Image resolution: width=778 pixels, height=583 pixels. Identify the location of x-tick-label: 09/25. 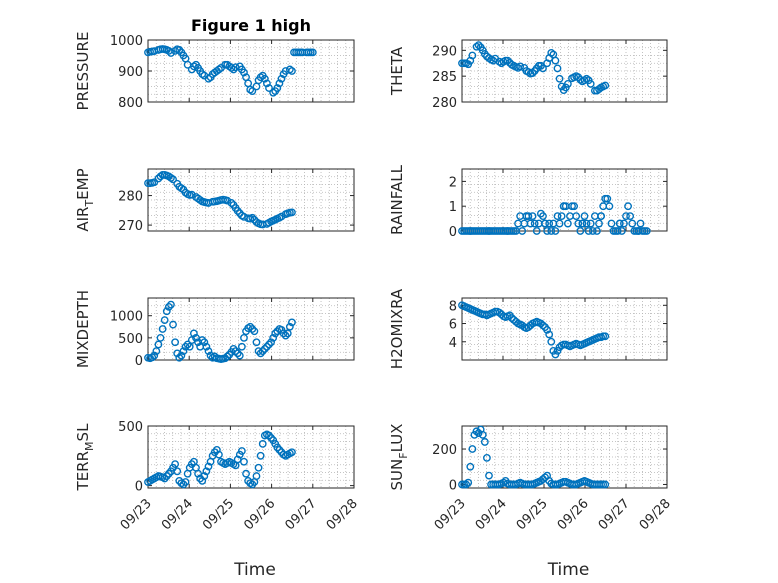
(532, 514).